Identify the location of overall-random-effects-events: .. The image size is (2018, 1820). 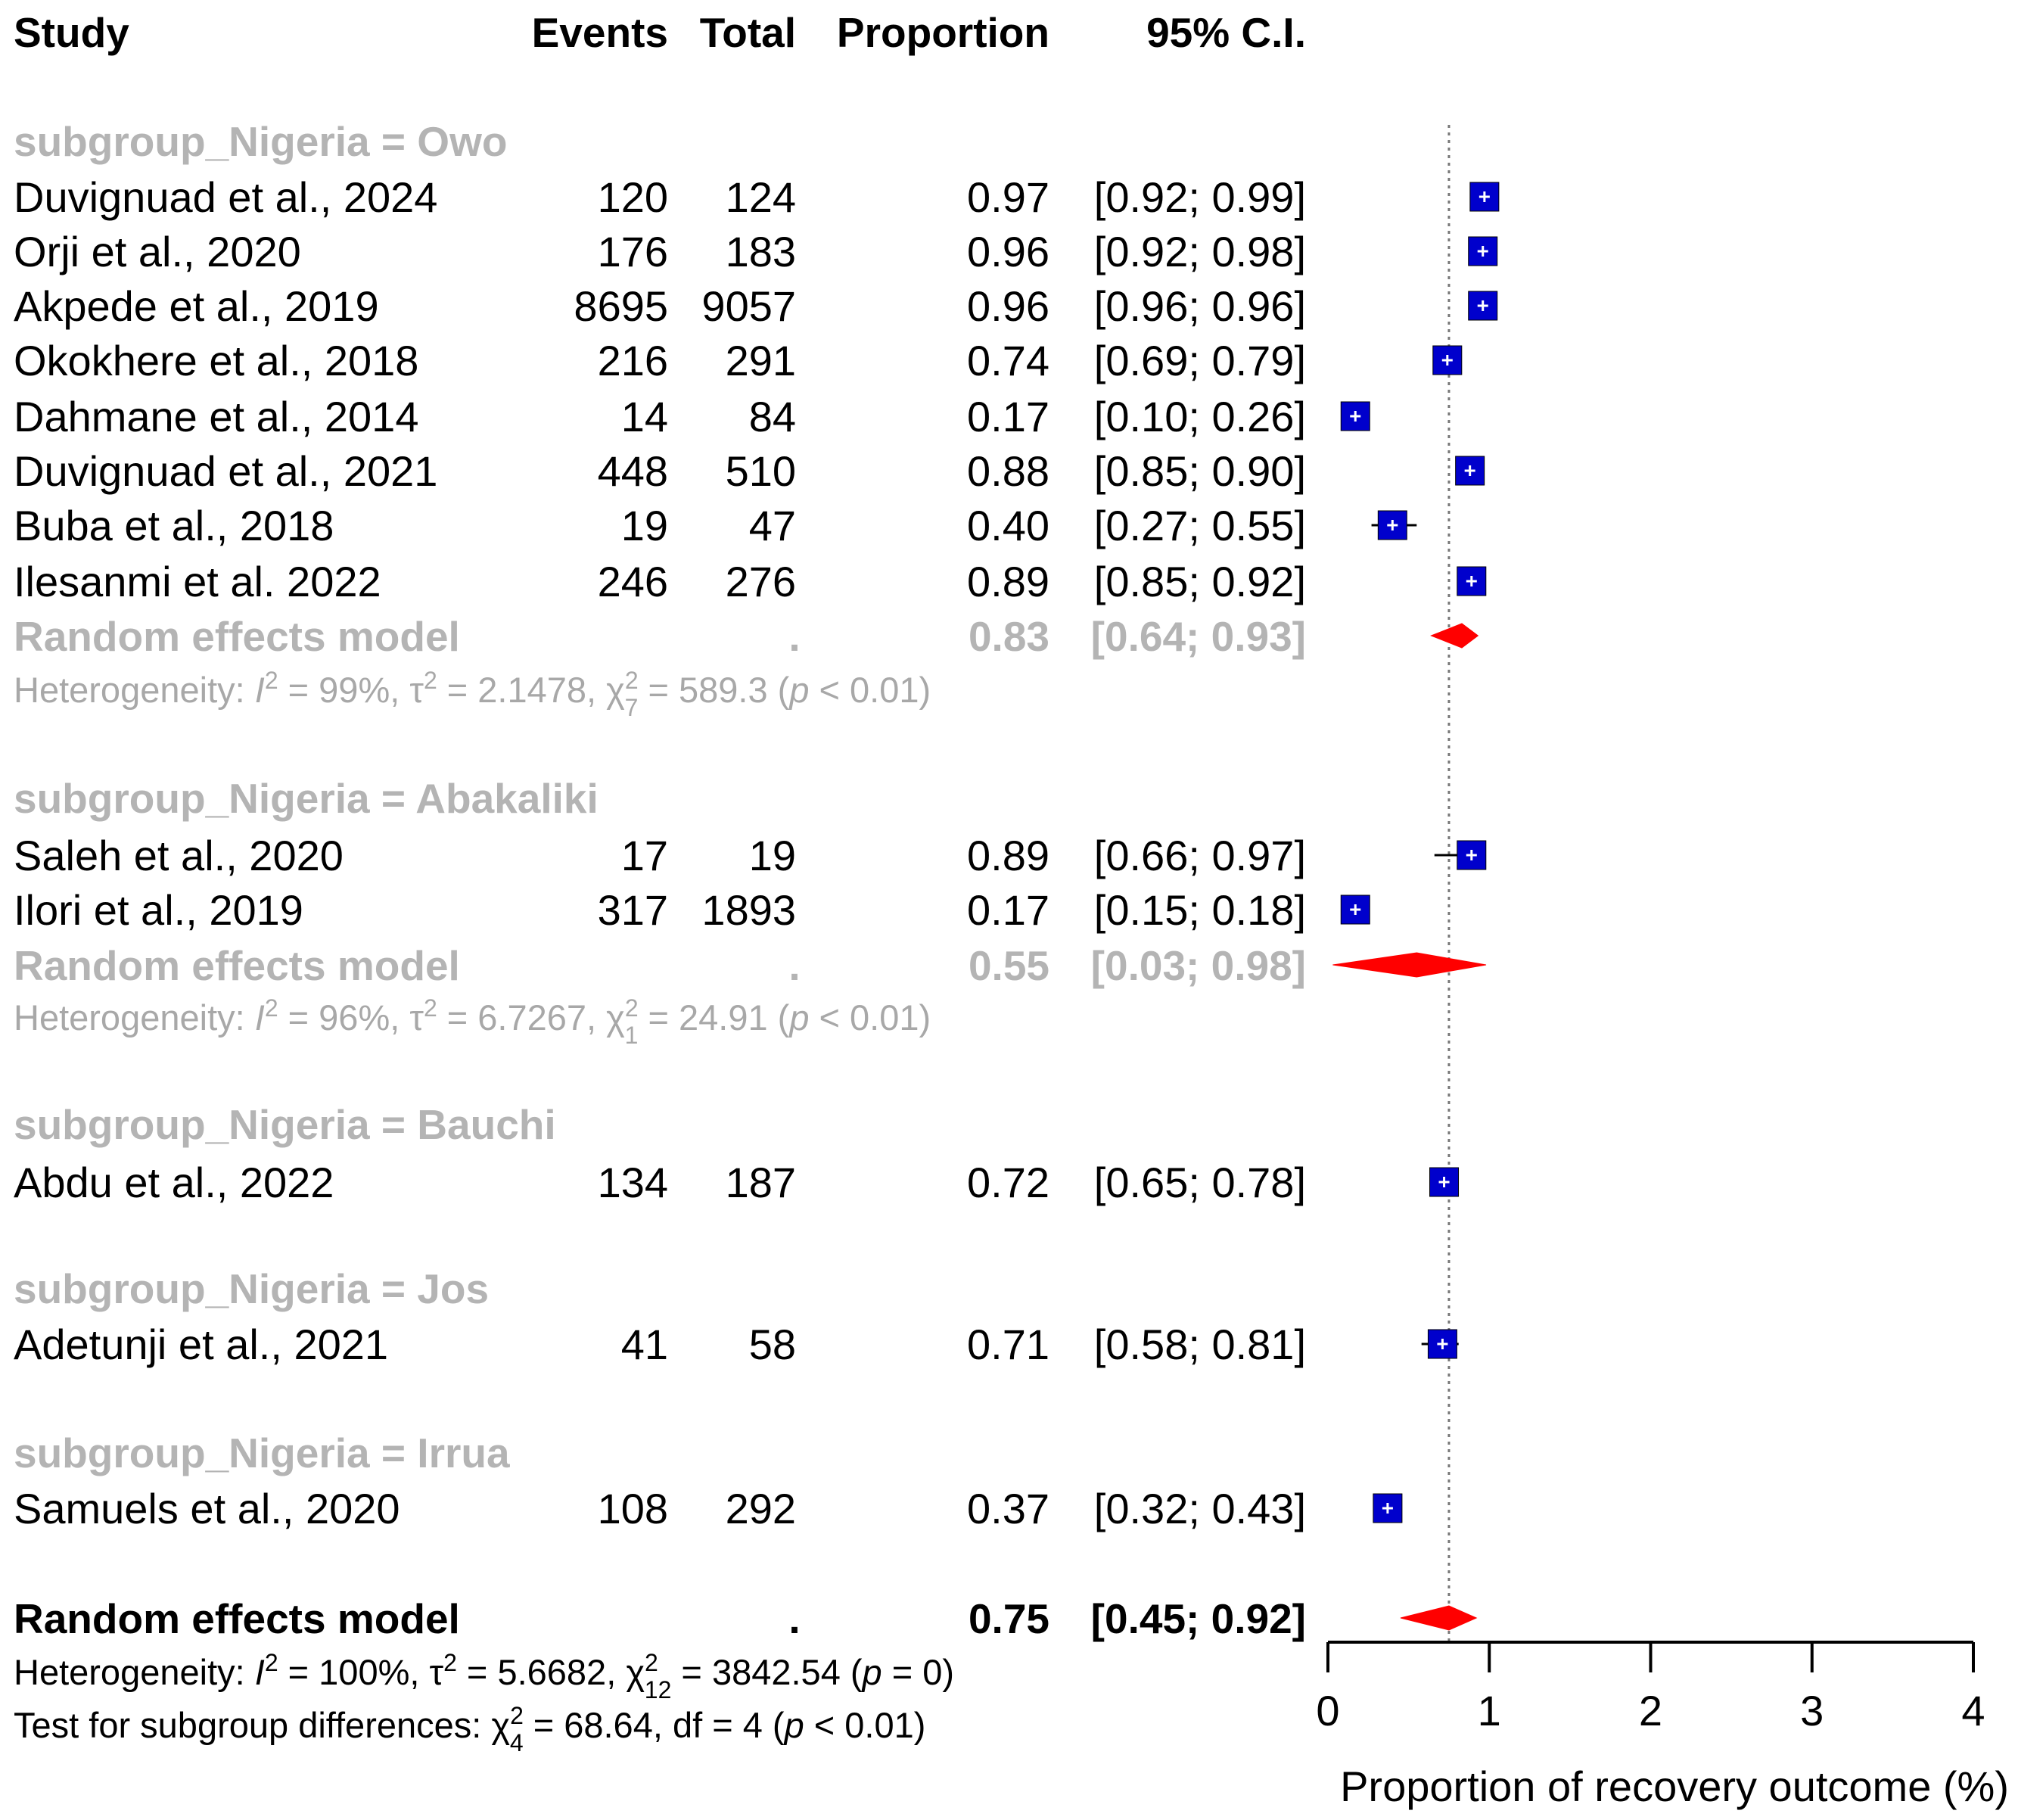
(794, 1618).